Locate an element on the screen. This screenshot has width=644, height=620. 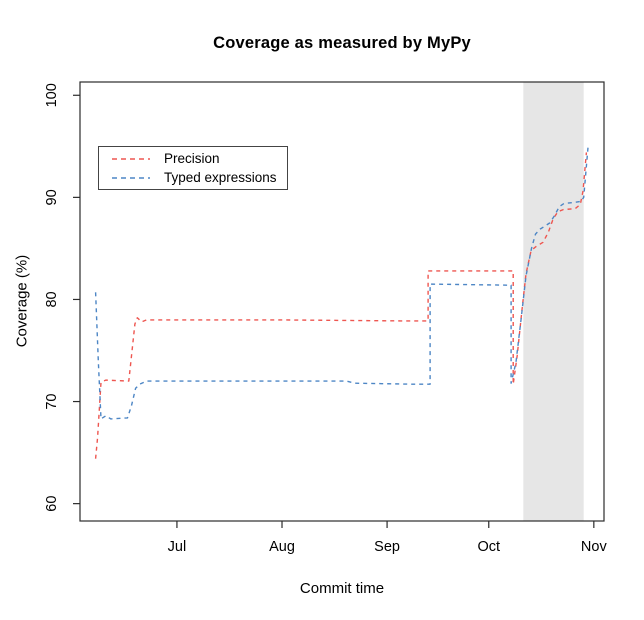
y-tick-label-80: 80 is located at coordinates (52, 299).